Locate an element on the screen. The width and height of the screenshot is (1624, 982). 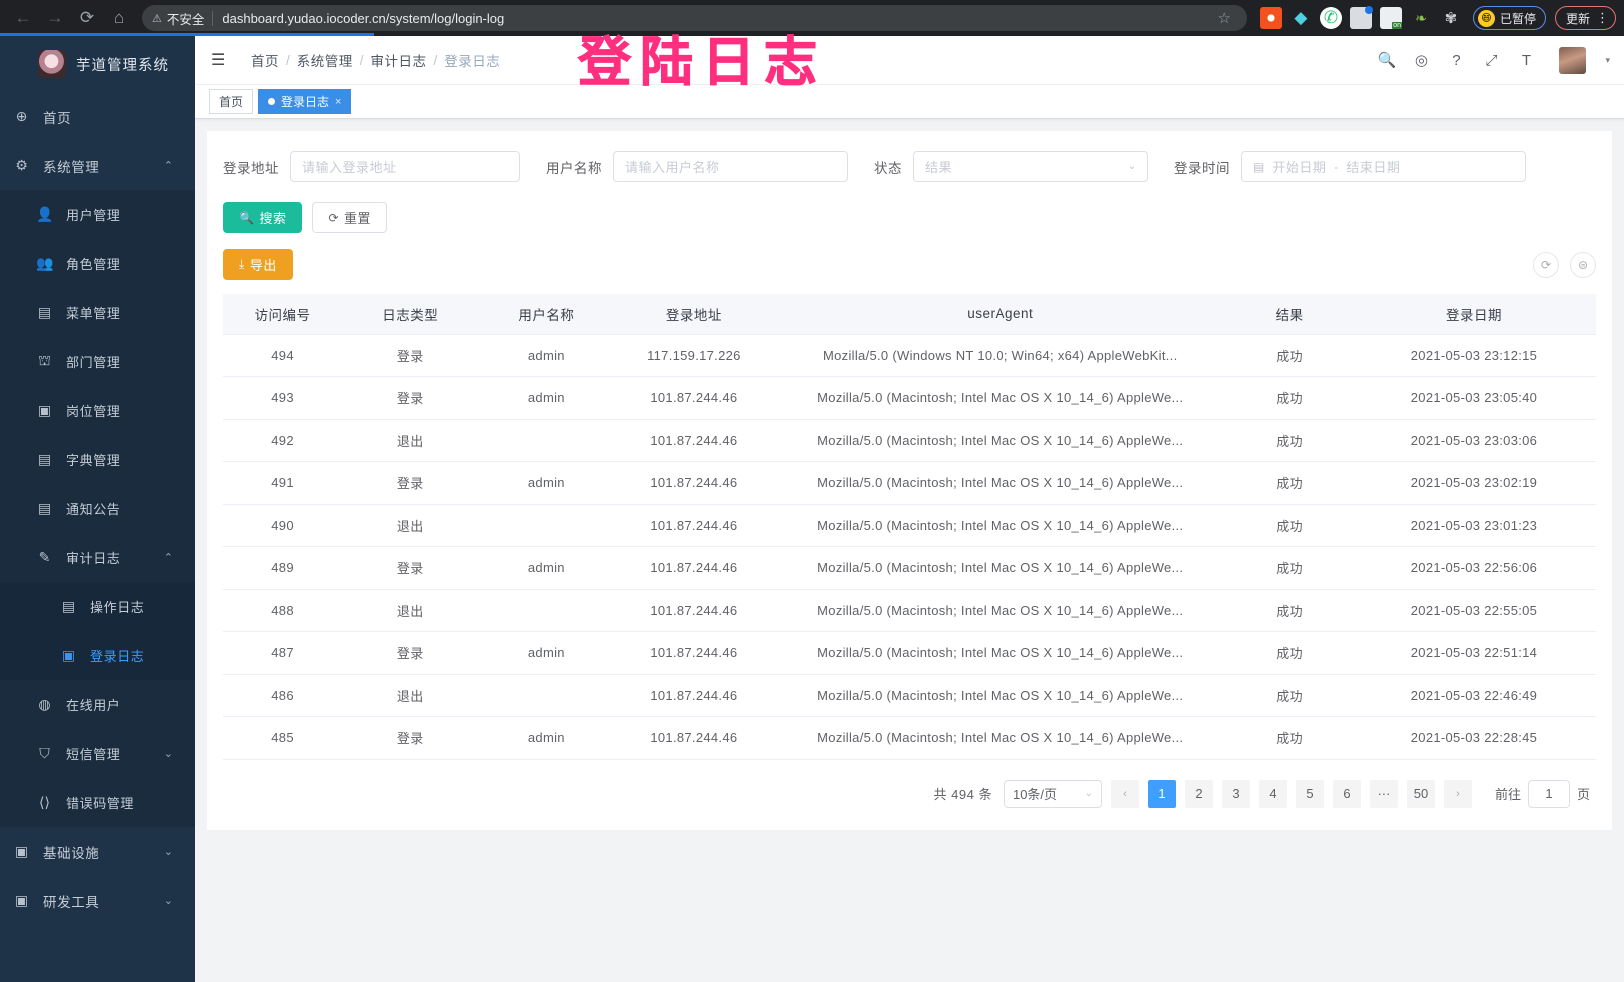
breadcrumb-item-0: 首页 is located at coordinates (265, 61).